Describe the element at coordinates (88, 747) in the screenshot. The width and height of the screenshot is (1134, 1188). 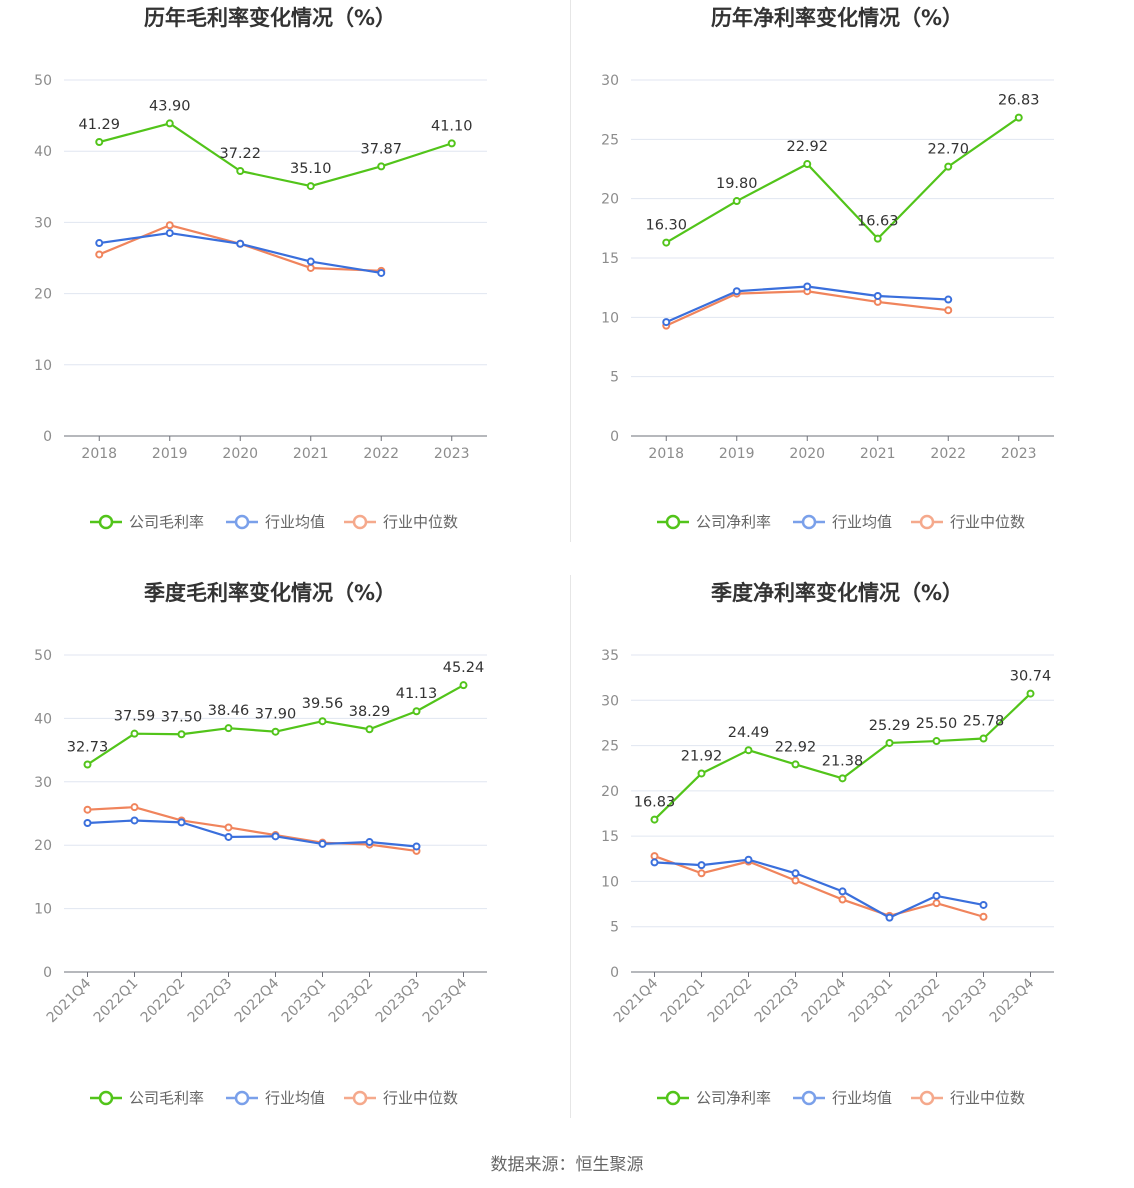
I see `data-label: 32.73` at that location.